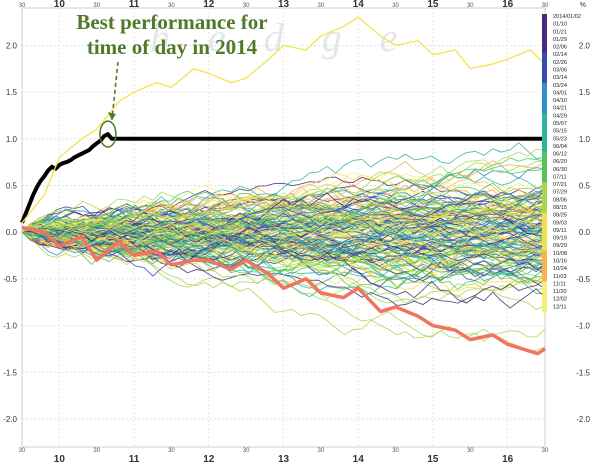 This screenshot has height=467, width=600. What do you see at coordinates (560, 132) in the screenshot?
I see `legend-entry: 05/15` at bounding box center [560, 132].